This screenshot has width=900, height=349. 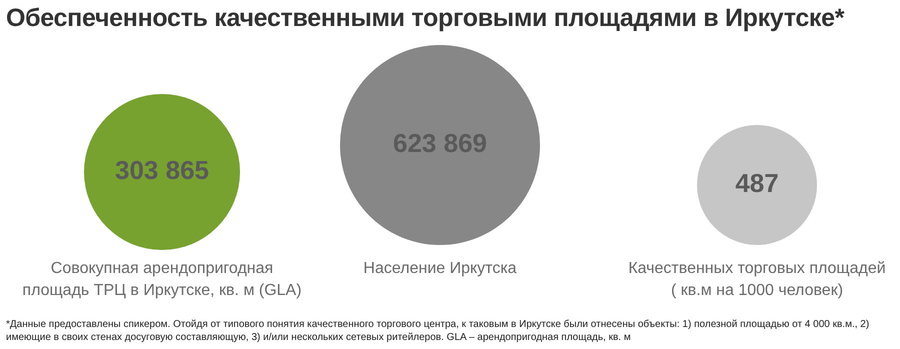 I want to click on category-label: Совокупная арендопригодная площадь ТРЦ в Иркутске, кв. м (GLA), so click(x=162, y=280).